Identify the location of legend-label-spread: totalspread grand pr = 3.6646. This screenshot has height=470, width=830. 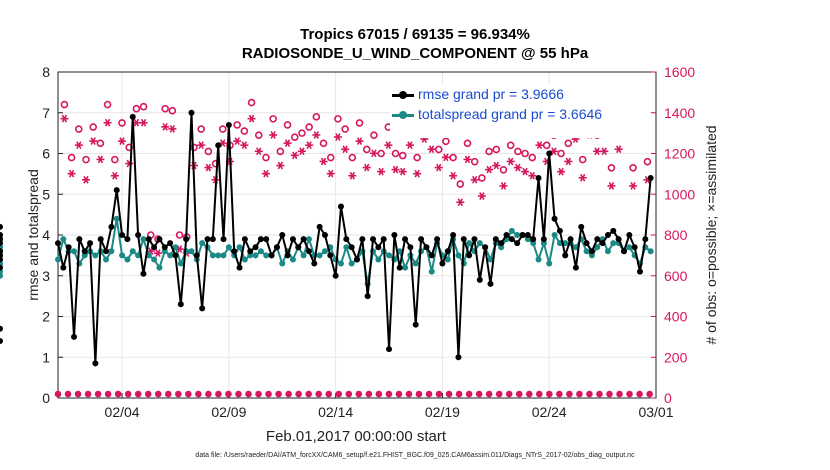
(510, 114).